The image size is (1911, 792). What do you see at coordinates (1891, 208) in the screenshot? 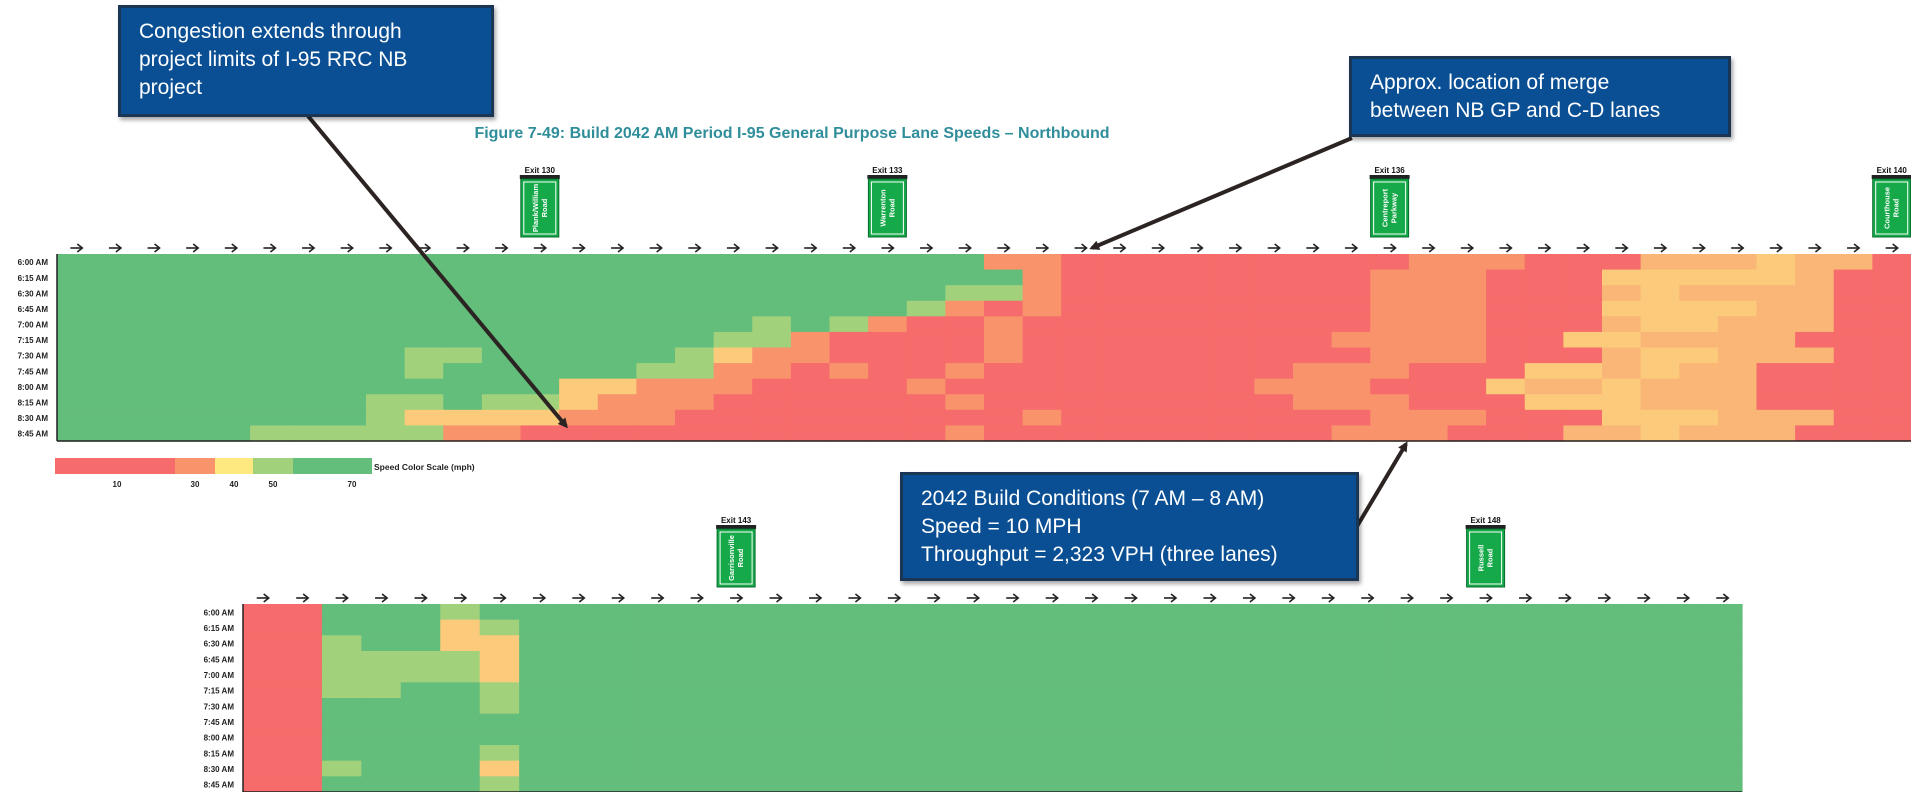
I see `exit-sign-panel` at bounding box center [1891, 208].